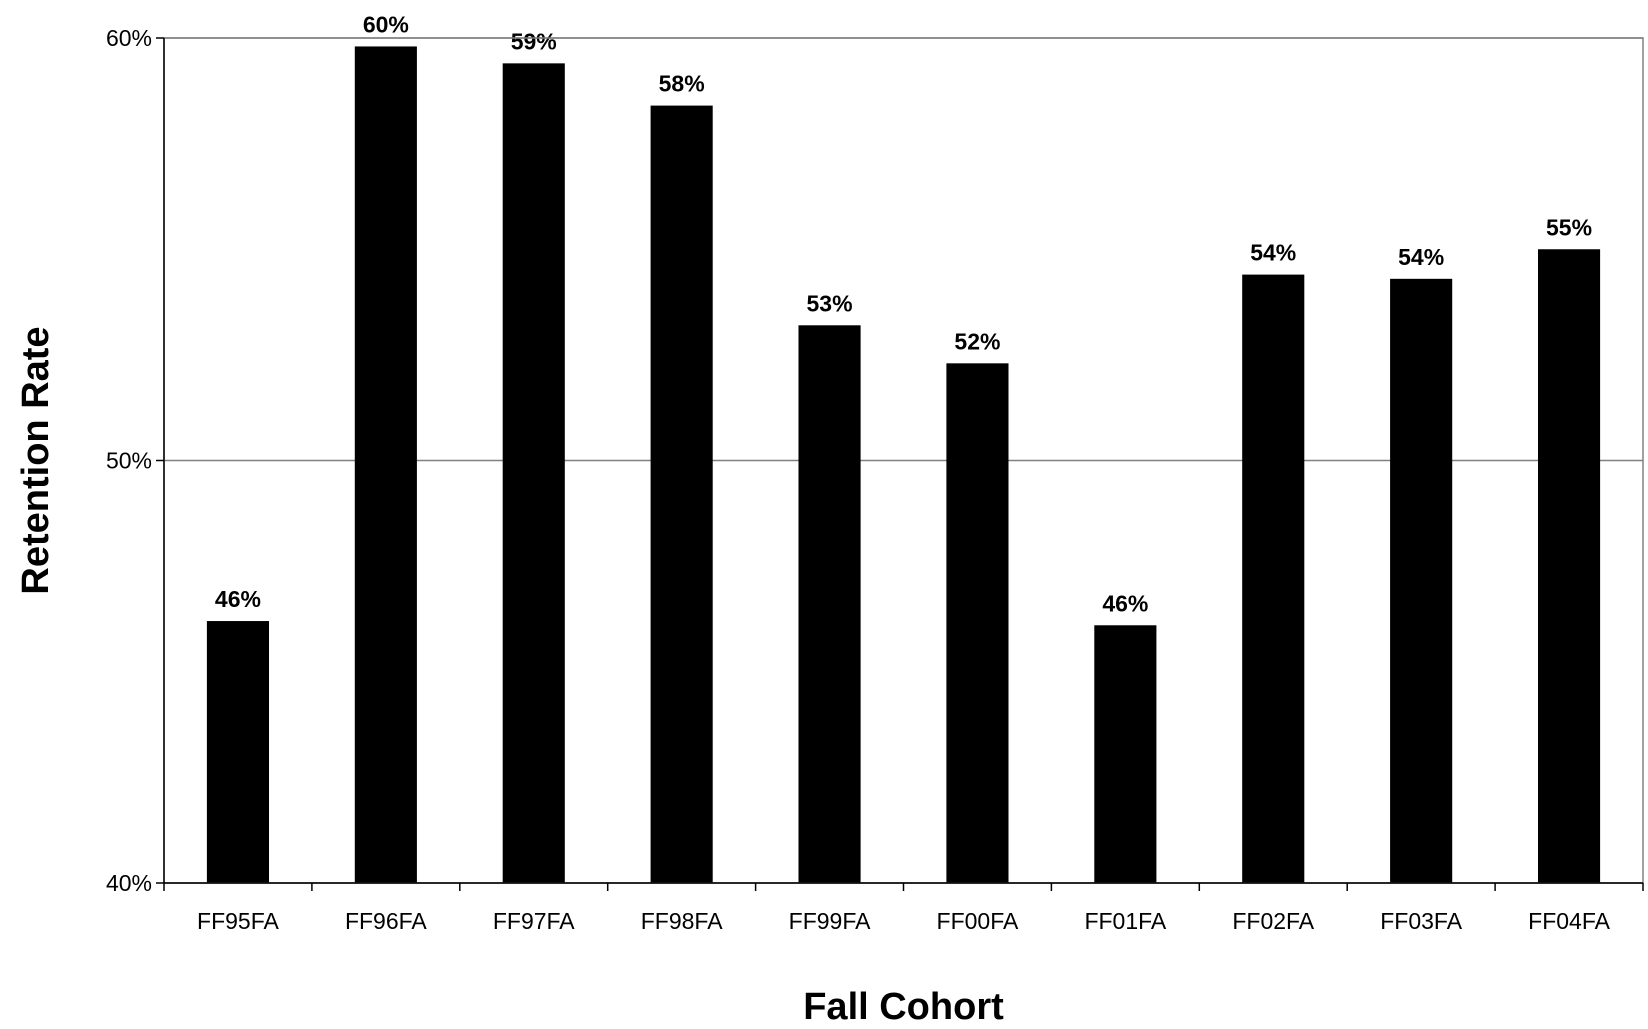 This screenshot has height=1029, width=1648. What do you see at coordinates (534, 41) in the screenshot?
I see `bar-value-label: 59%` at bounding box center [534, 41].